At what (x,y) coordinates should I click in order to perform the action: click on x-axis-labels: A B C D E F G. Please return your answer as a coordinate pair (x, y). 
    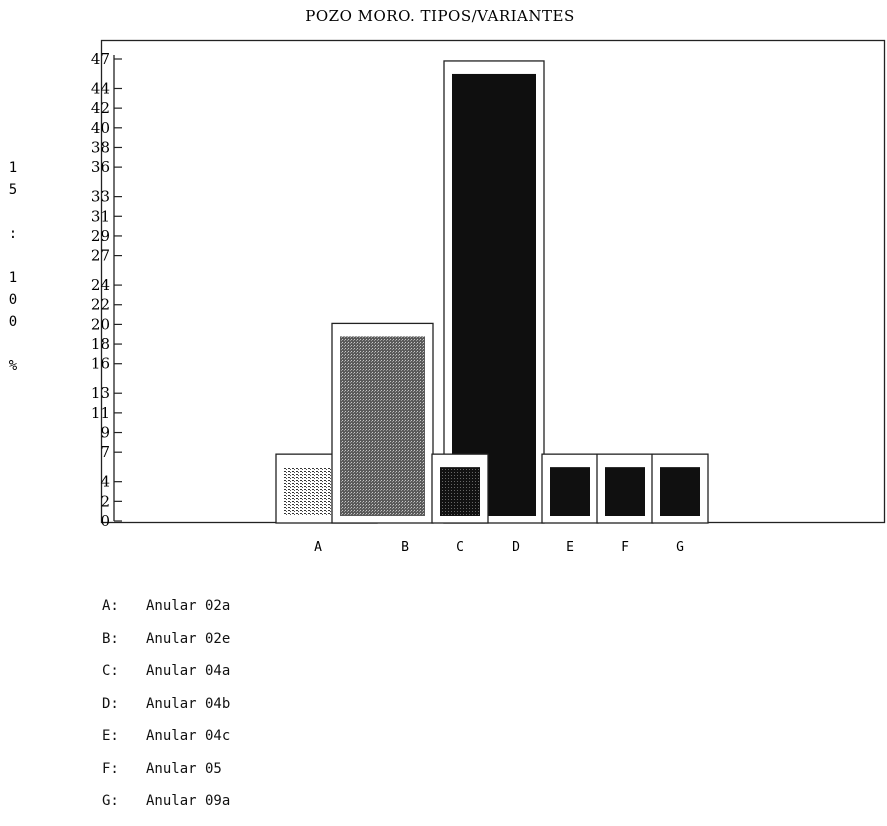
    Looking at the image, I should click on (499, 547).